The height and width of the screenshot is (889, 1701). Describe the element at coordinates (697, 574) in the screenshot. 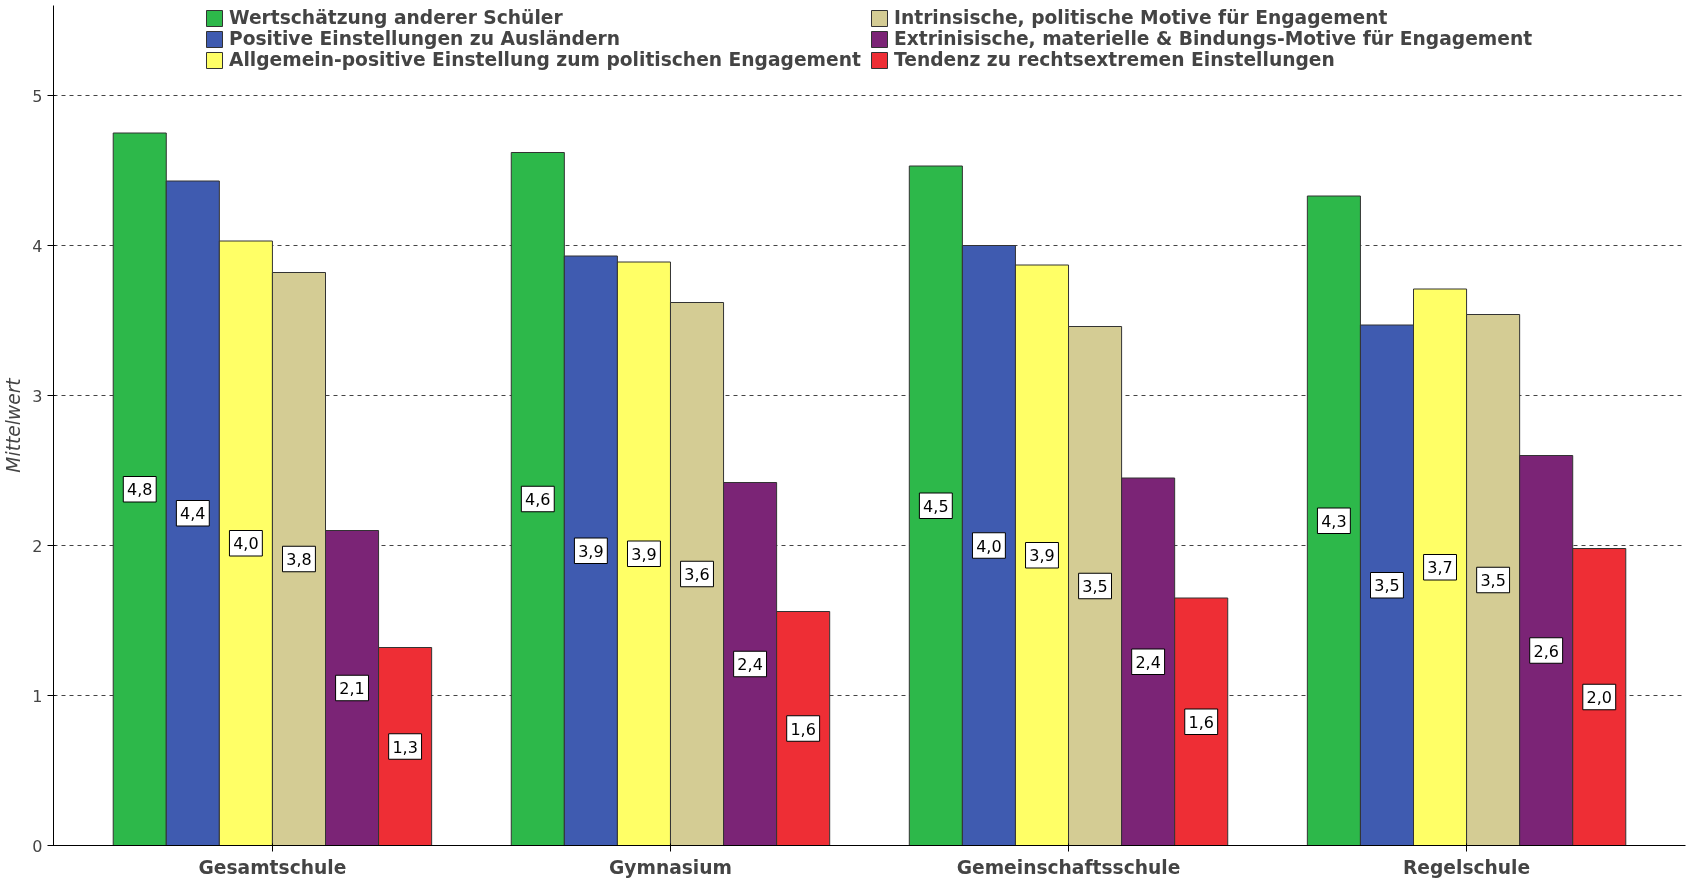

I see `data-label: 3,6` at that location.